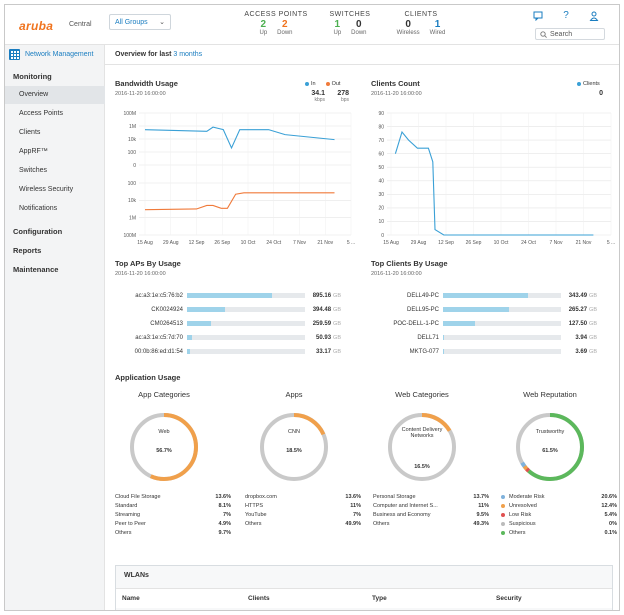 The height and width of the screenshot is (615, 624). I want to click on col-name: Name, so click(131, 598).